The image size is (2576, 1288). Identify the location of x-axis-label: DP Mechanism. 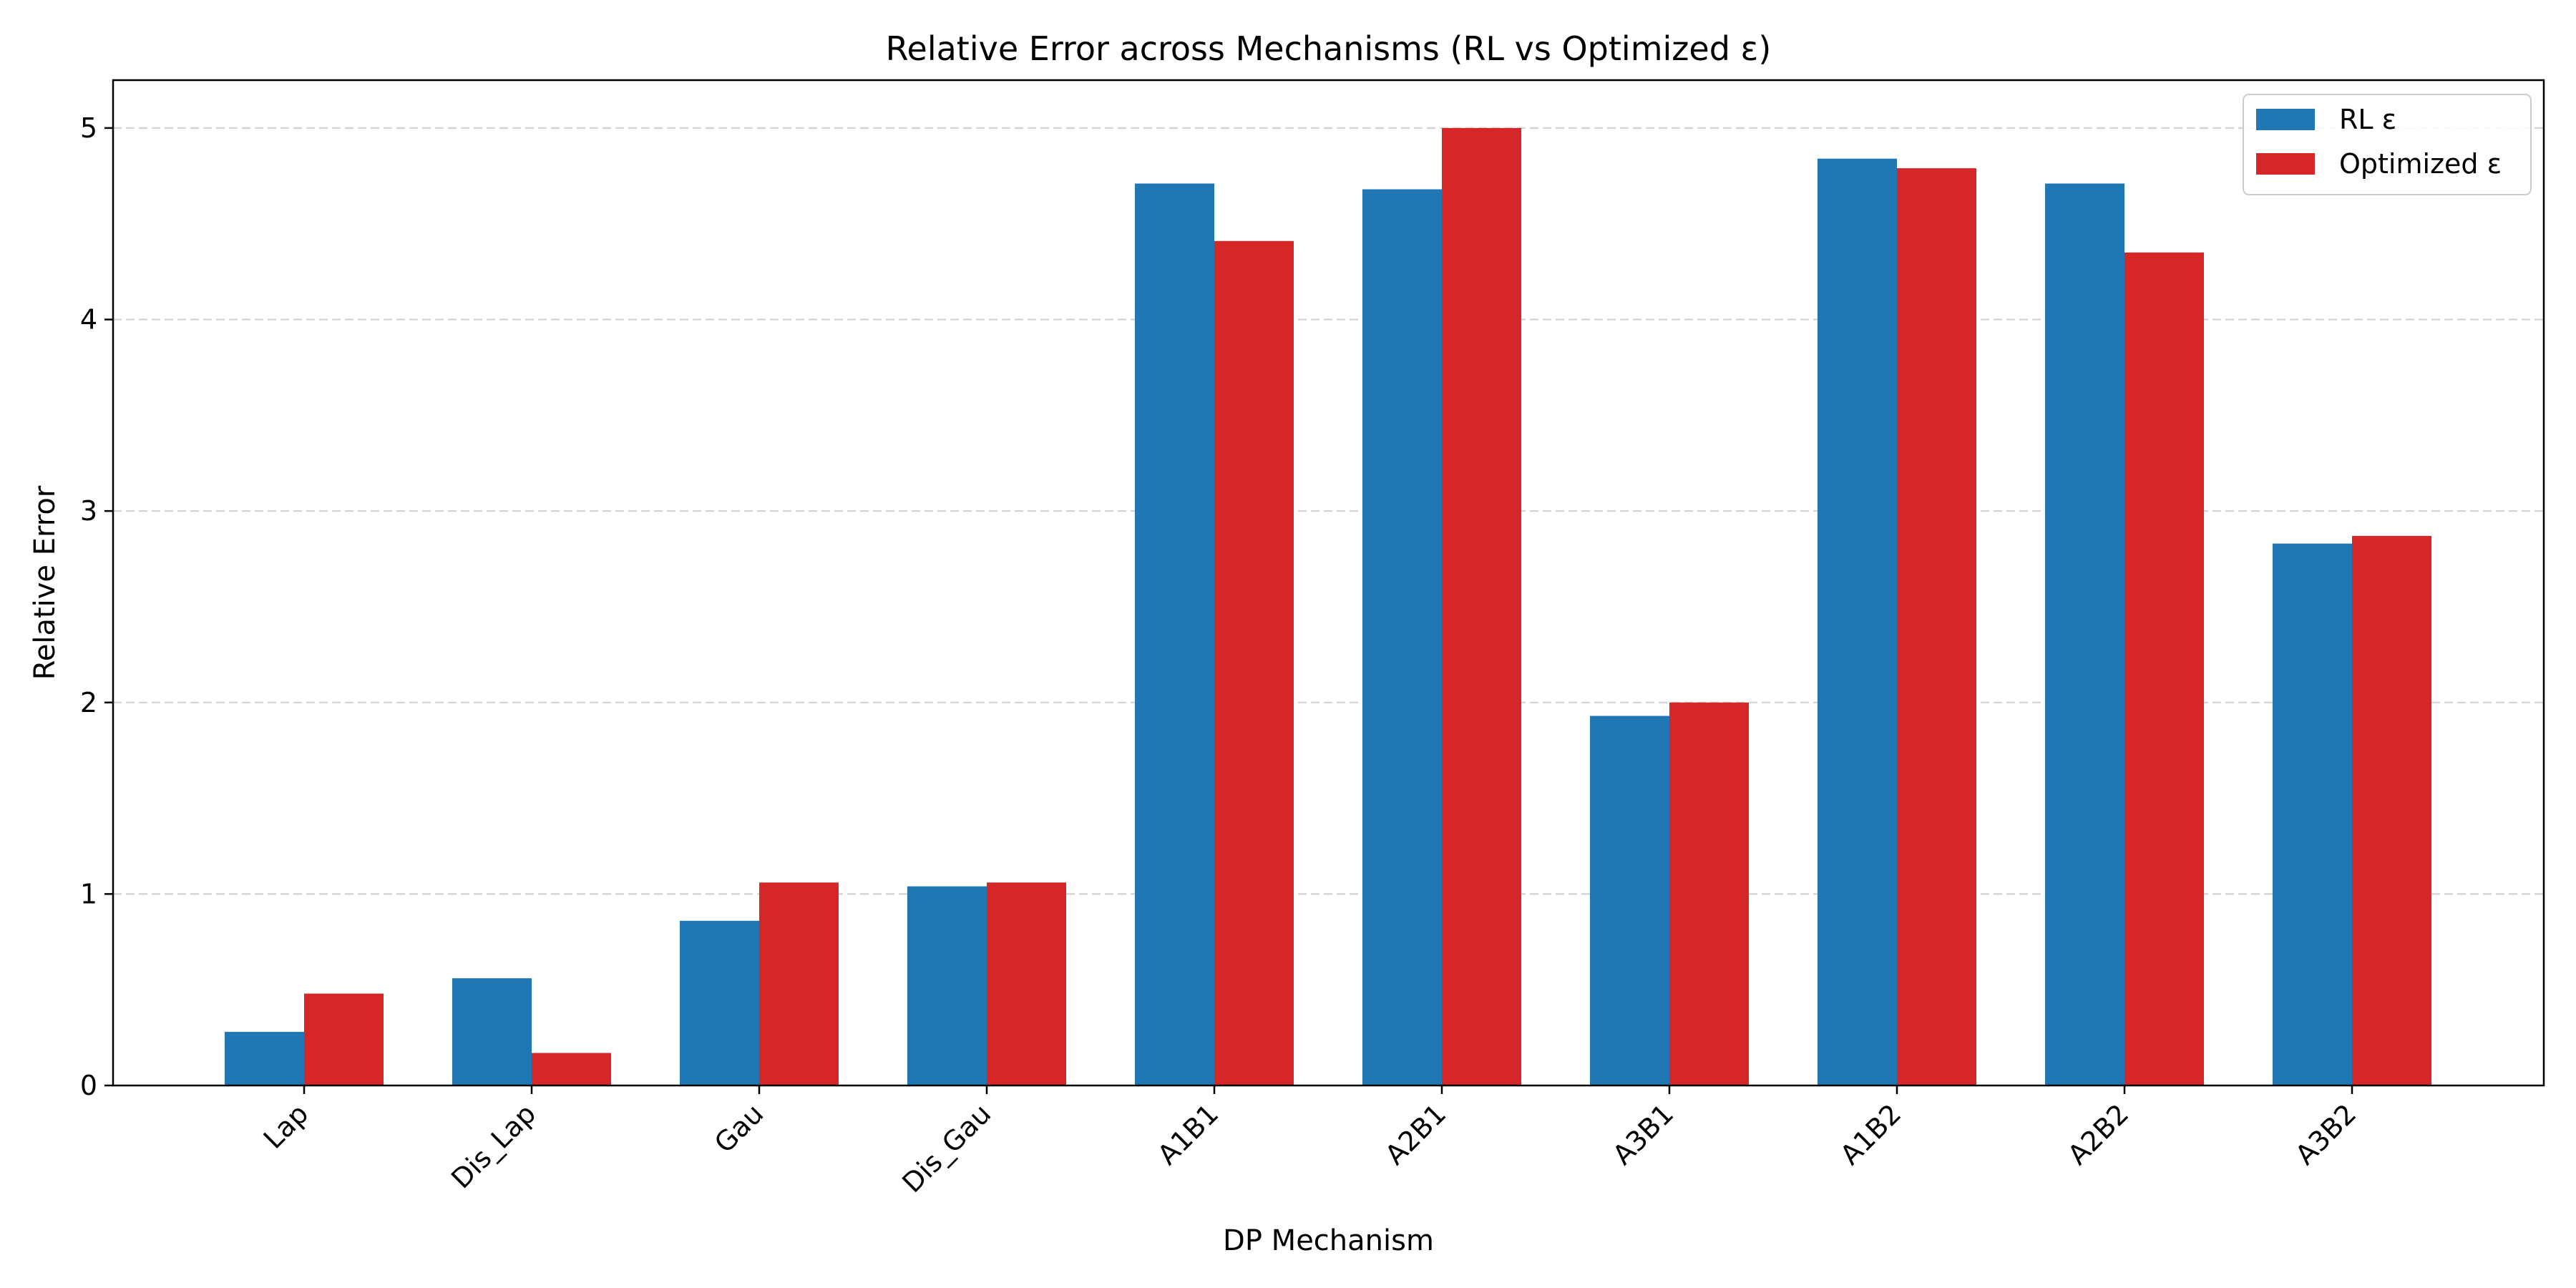
(1328, 1240).